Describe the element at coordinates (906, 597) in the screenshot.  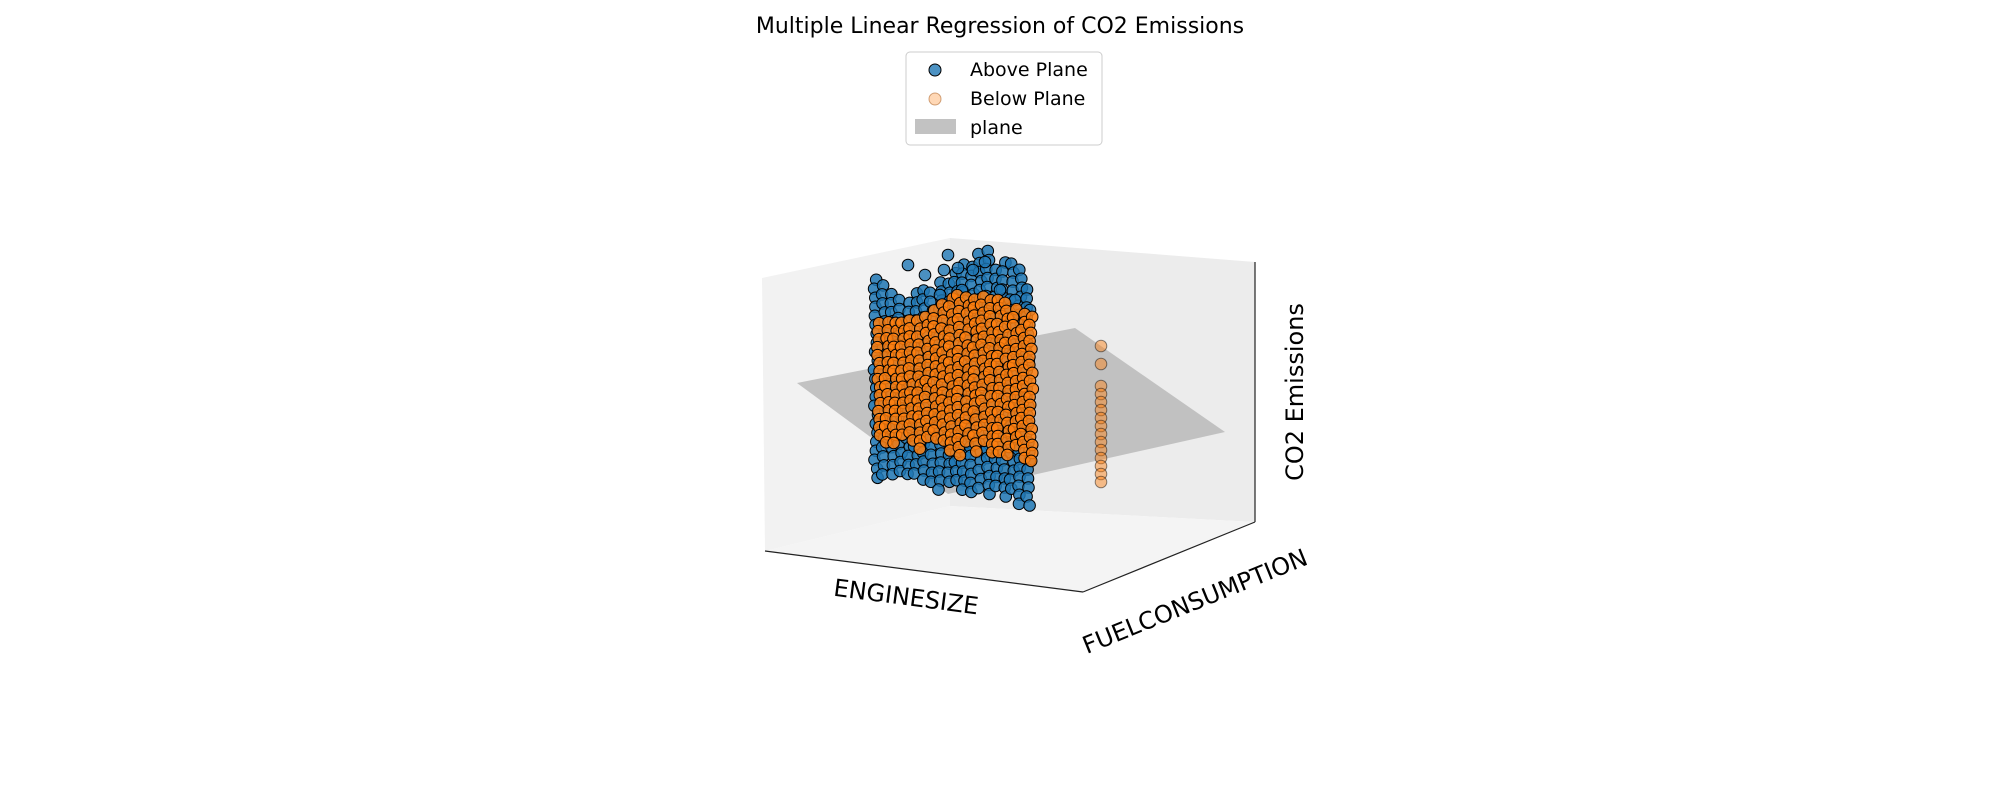
I see `x-axis-label: ENGINESIZE` at that location.